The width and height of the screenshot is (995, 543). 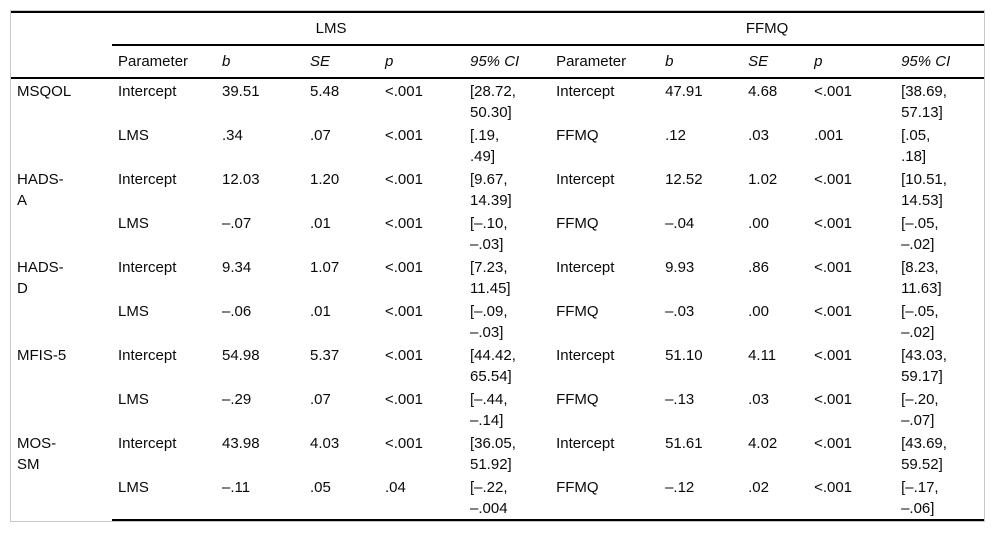 I want to click on cell-b: 12.03, so click(x=241, y=179).